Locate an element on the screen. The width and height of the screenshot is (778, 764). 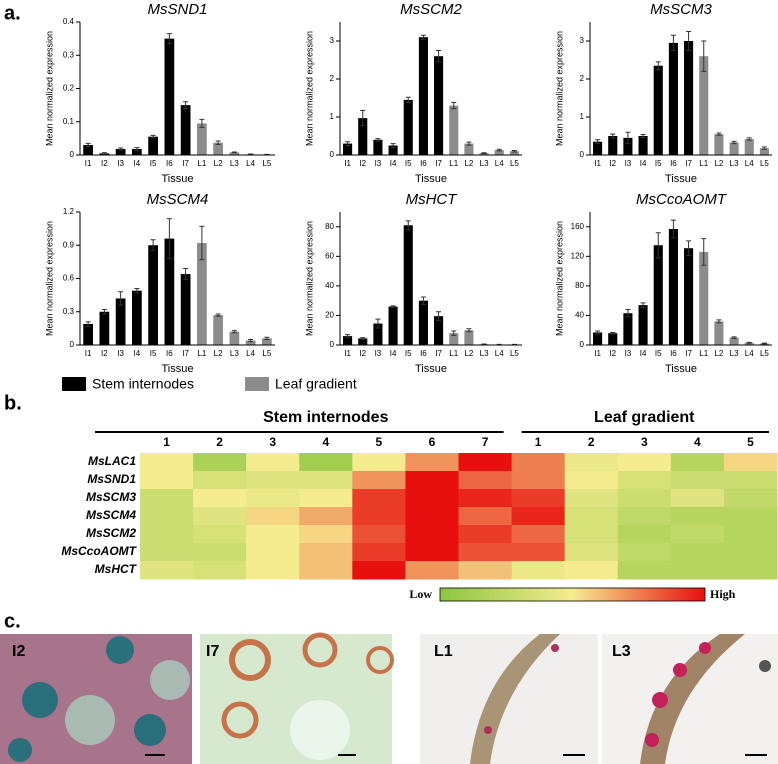
y-tick-label: 40 is located at coordinates (579, 315).